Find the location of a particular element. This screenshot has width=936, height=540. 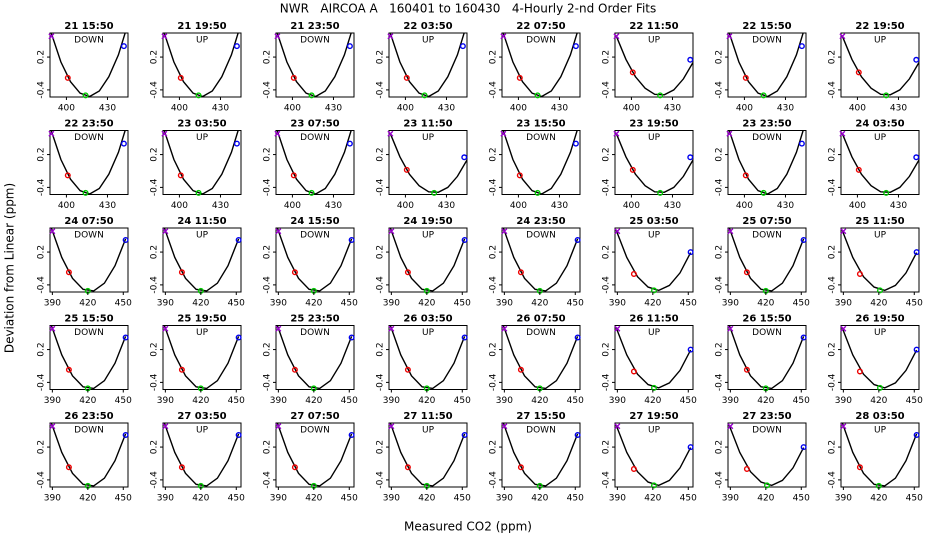

panel: 25 11:50 UP 390 420 450 -0.4 0.2 is located at coordinates (876, 262).